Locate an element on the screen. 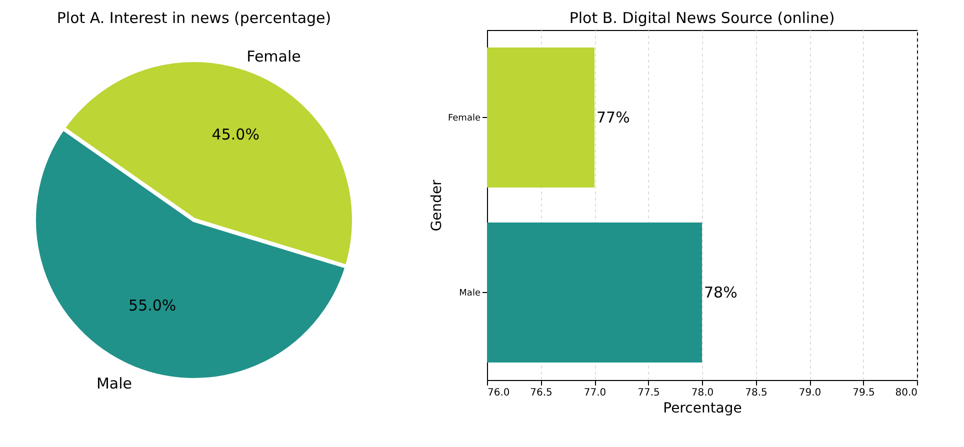  y-axis-title: Gender is located at coordinates (436, 205).